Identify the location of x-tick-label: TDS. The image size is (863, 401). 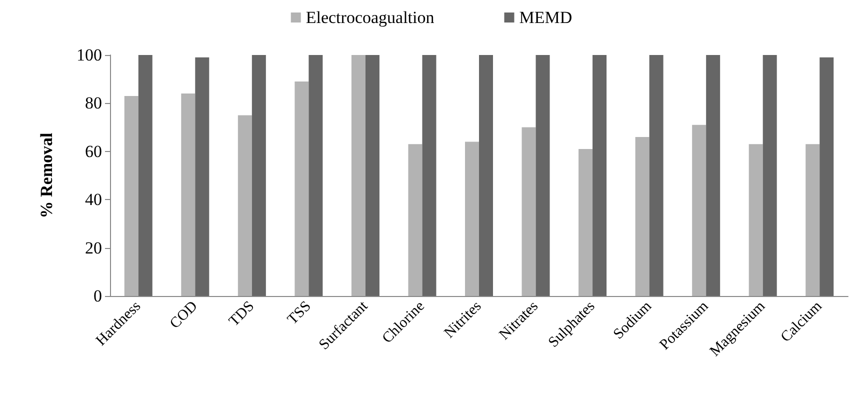
(242, 314).